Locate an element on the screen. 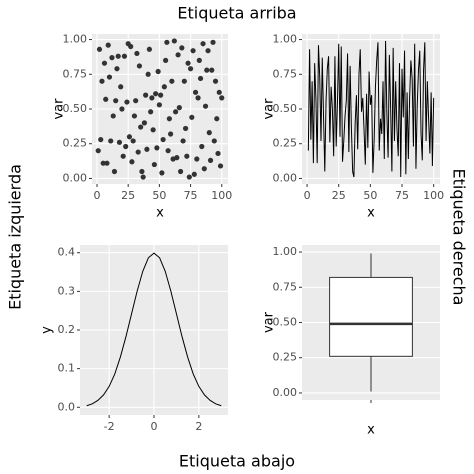 This screenshot has height=474, width=474. box is located at coordinates (371, 316).